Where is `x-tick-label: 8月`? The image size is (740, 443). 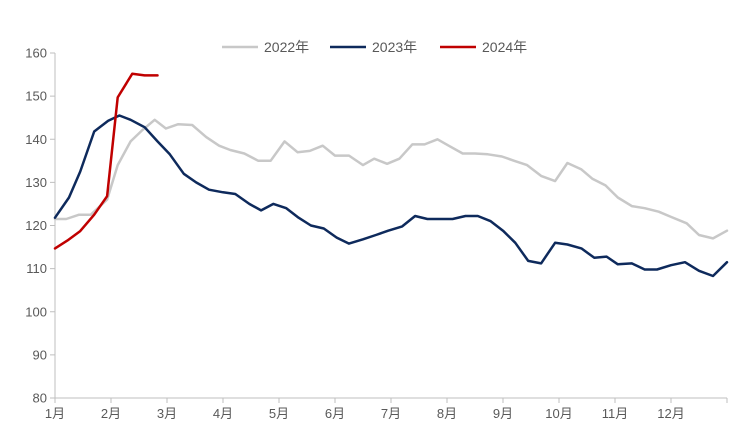
x-tick-label: 8月 is located at coordinates (447, 413).